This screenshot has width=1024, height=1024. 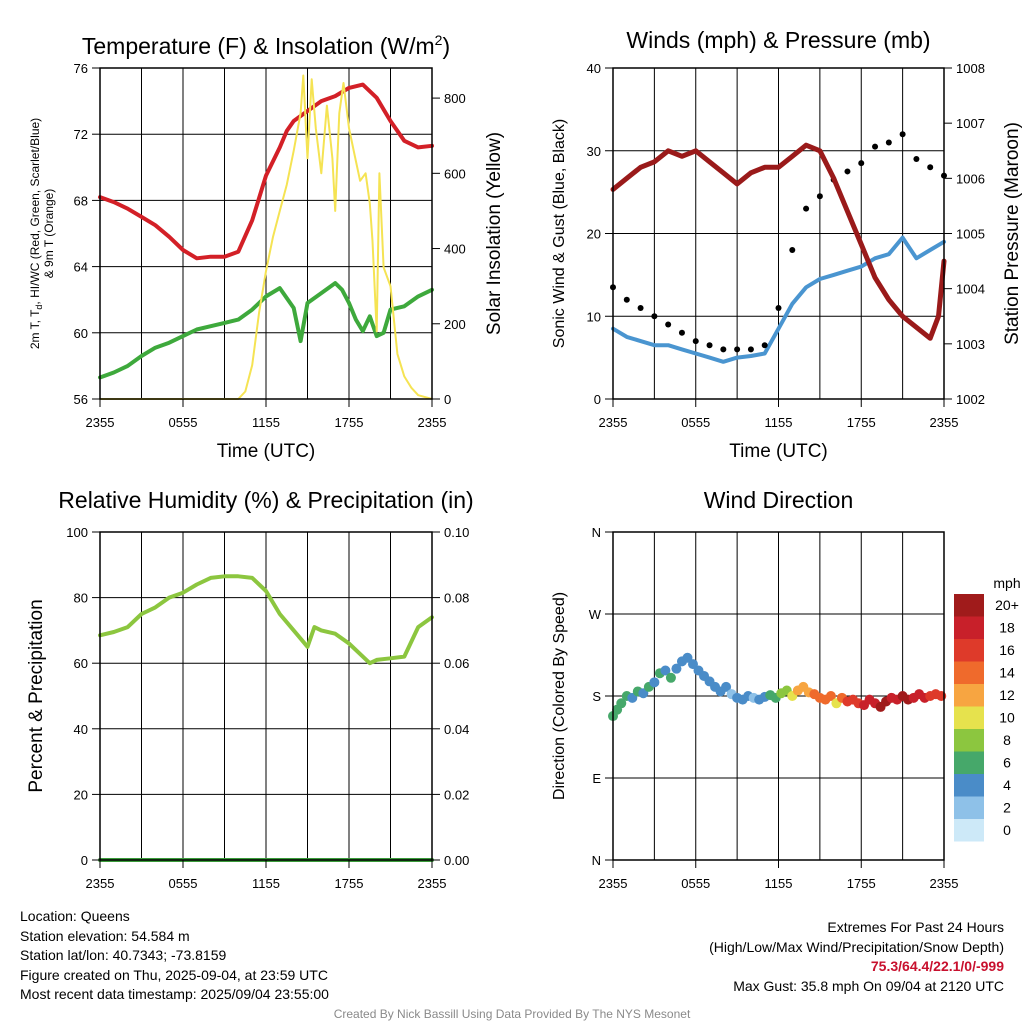 I want to click on ytick-label: W, so click(x=595, y=614).